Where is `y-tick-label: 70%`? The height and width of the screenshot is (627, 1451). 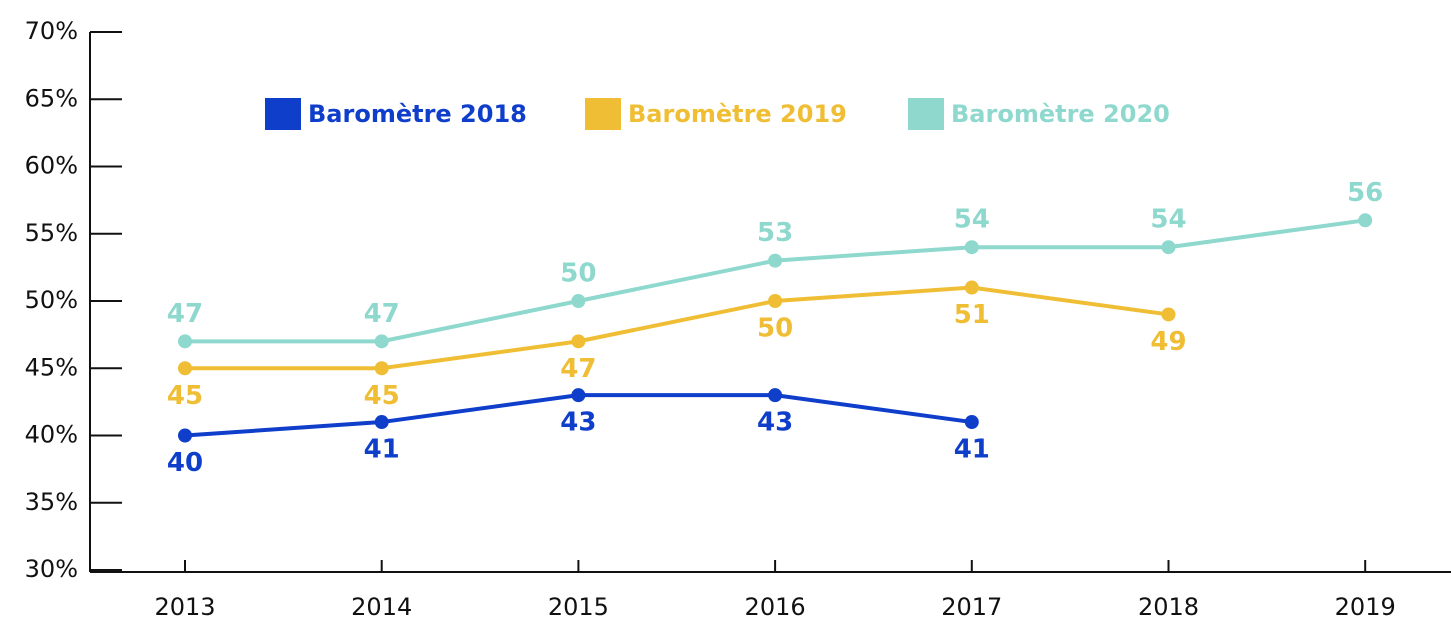
y-tick-label: 70% is located at coordinates (51, 31).